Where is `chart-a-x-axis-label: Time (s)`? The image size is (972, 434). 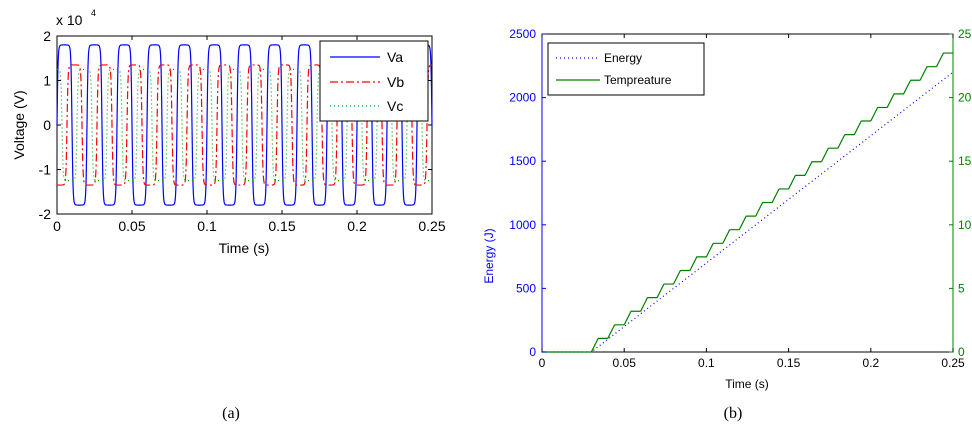
chart-a-x-axis-label: Time (s) is located at coordinates (244, 248).